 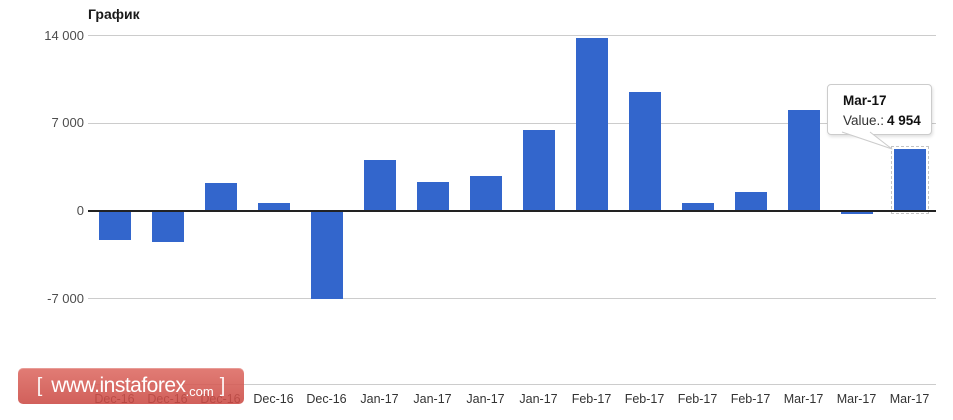 What do you see at coordinates (512, 384) in the screenshot?
I see `x-axis-line` at bounding box center [512, 384].